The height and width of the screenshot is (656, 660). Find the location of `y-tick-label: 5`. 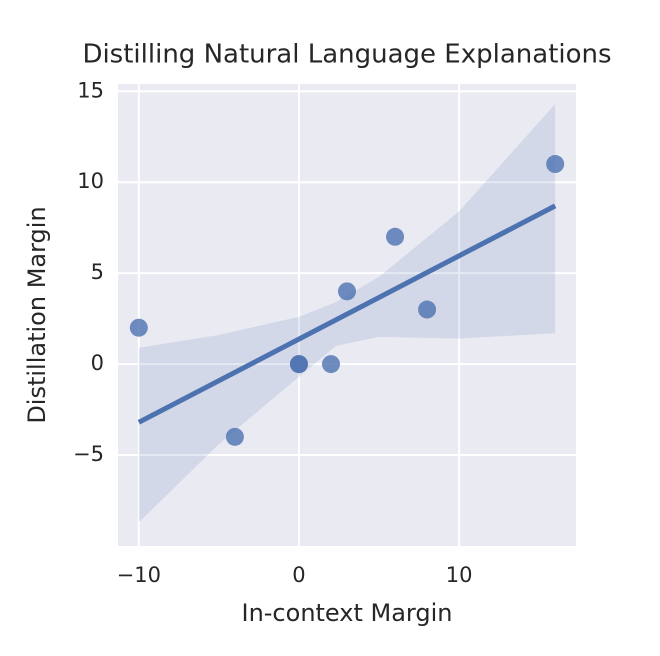

y-tick-label: 5 is located at coordinates (97, 272).